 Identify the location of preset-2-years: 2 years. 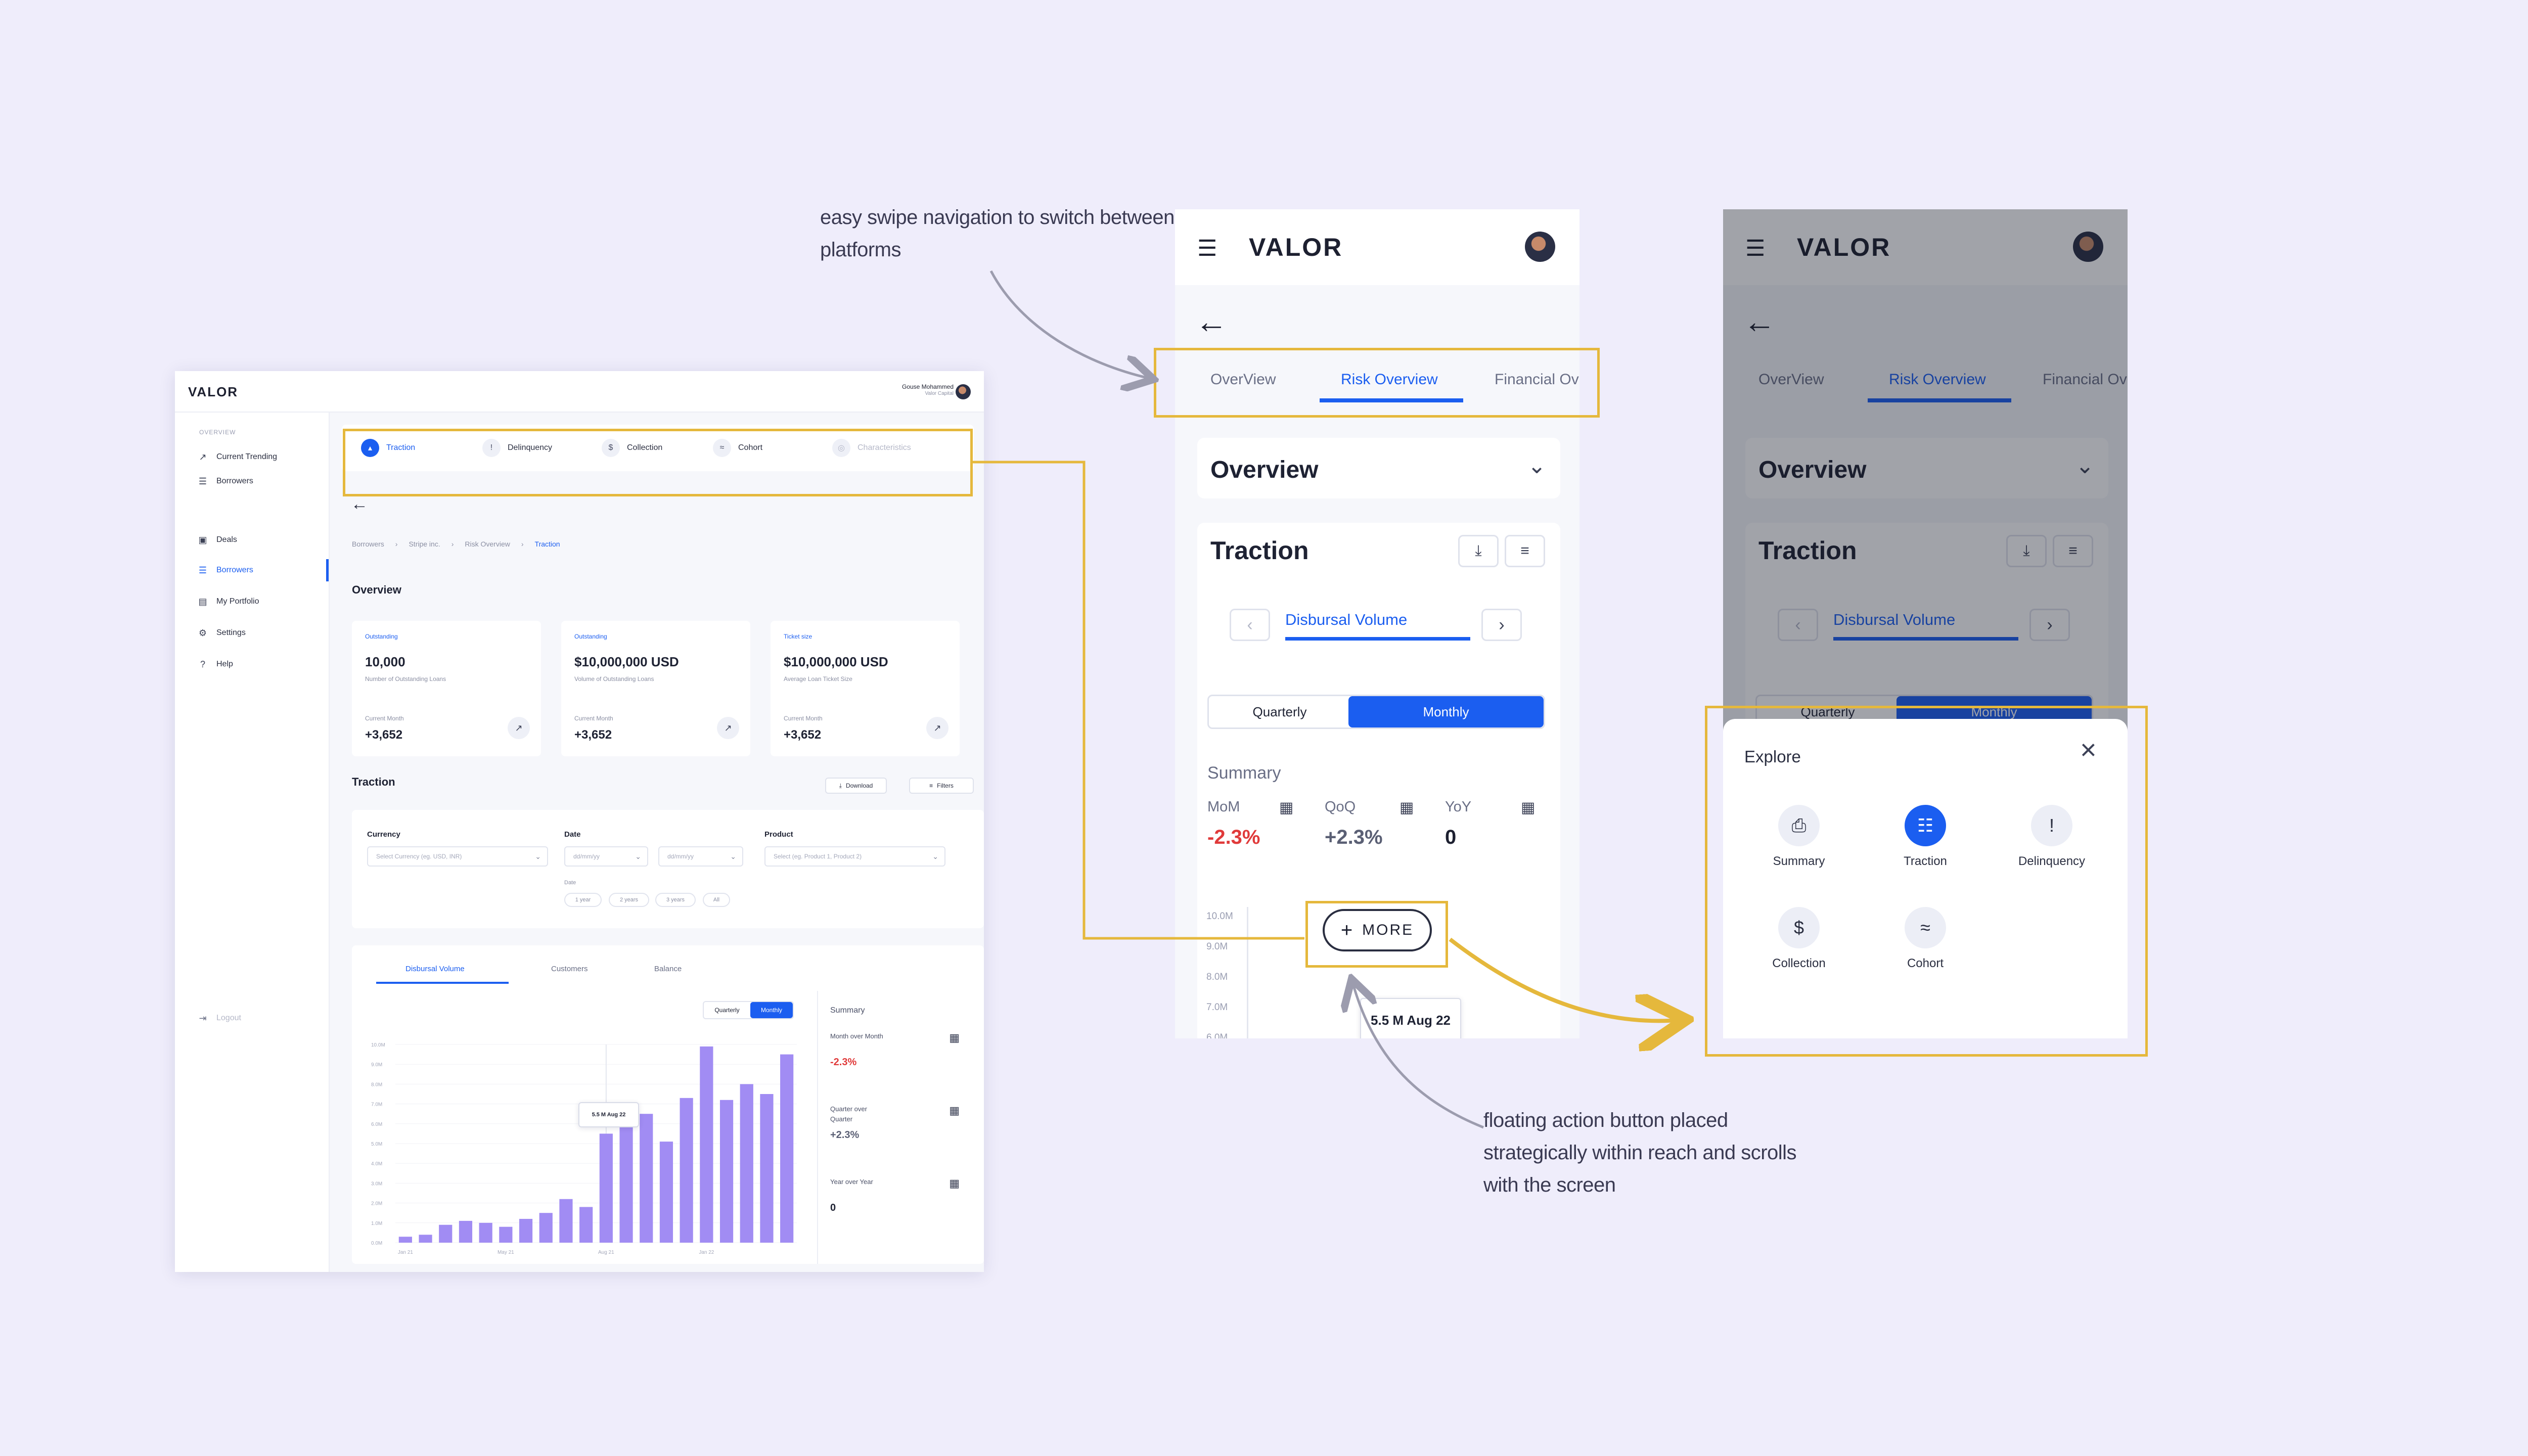
(629, 900).